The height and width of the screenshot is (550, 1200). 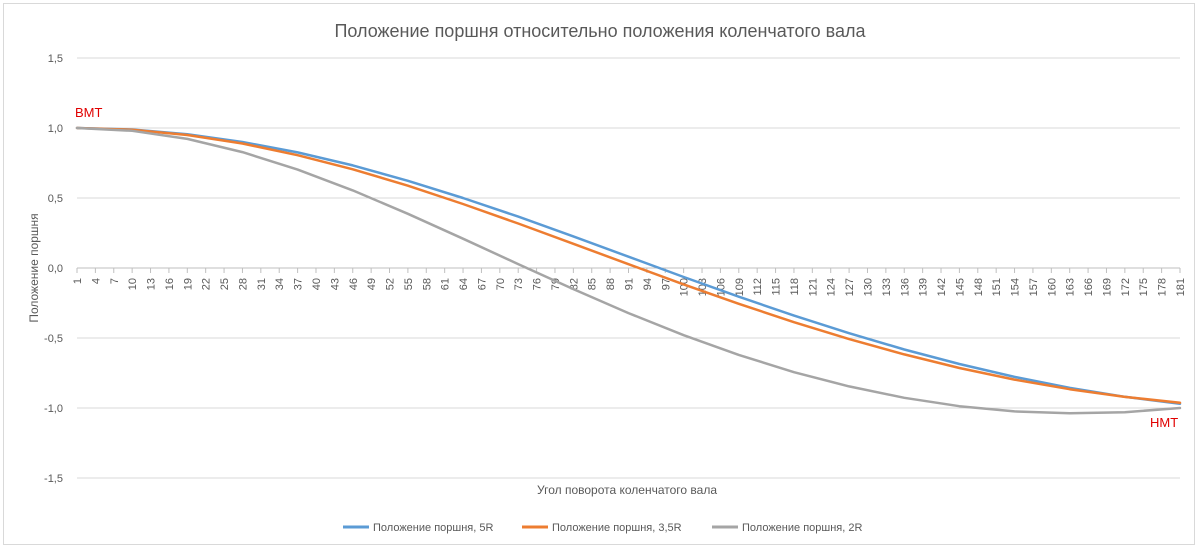 What do you see at coordinates (96, 281) in the screenshot?
I see `x-tick-label: 4` at bounding box center [96, 281].